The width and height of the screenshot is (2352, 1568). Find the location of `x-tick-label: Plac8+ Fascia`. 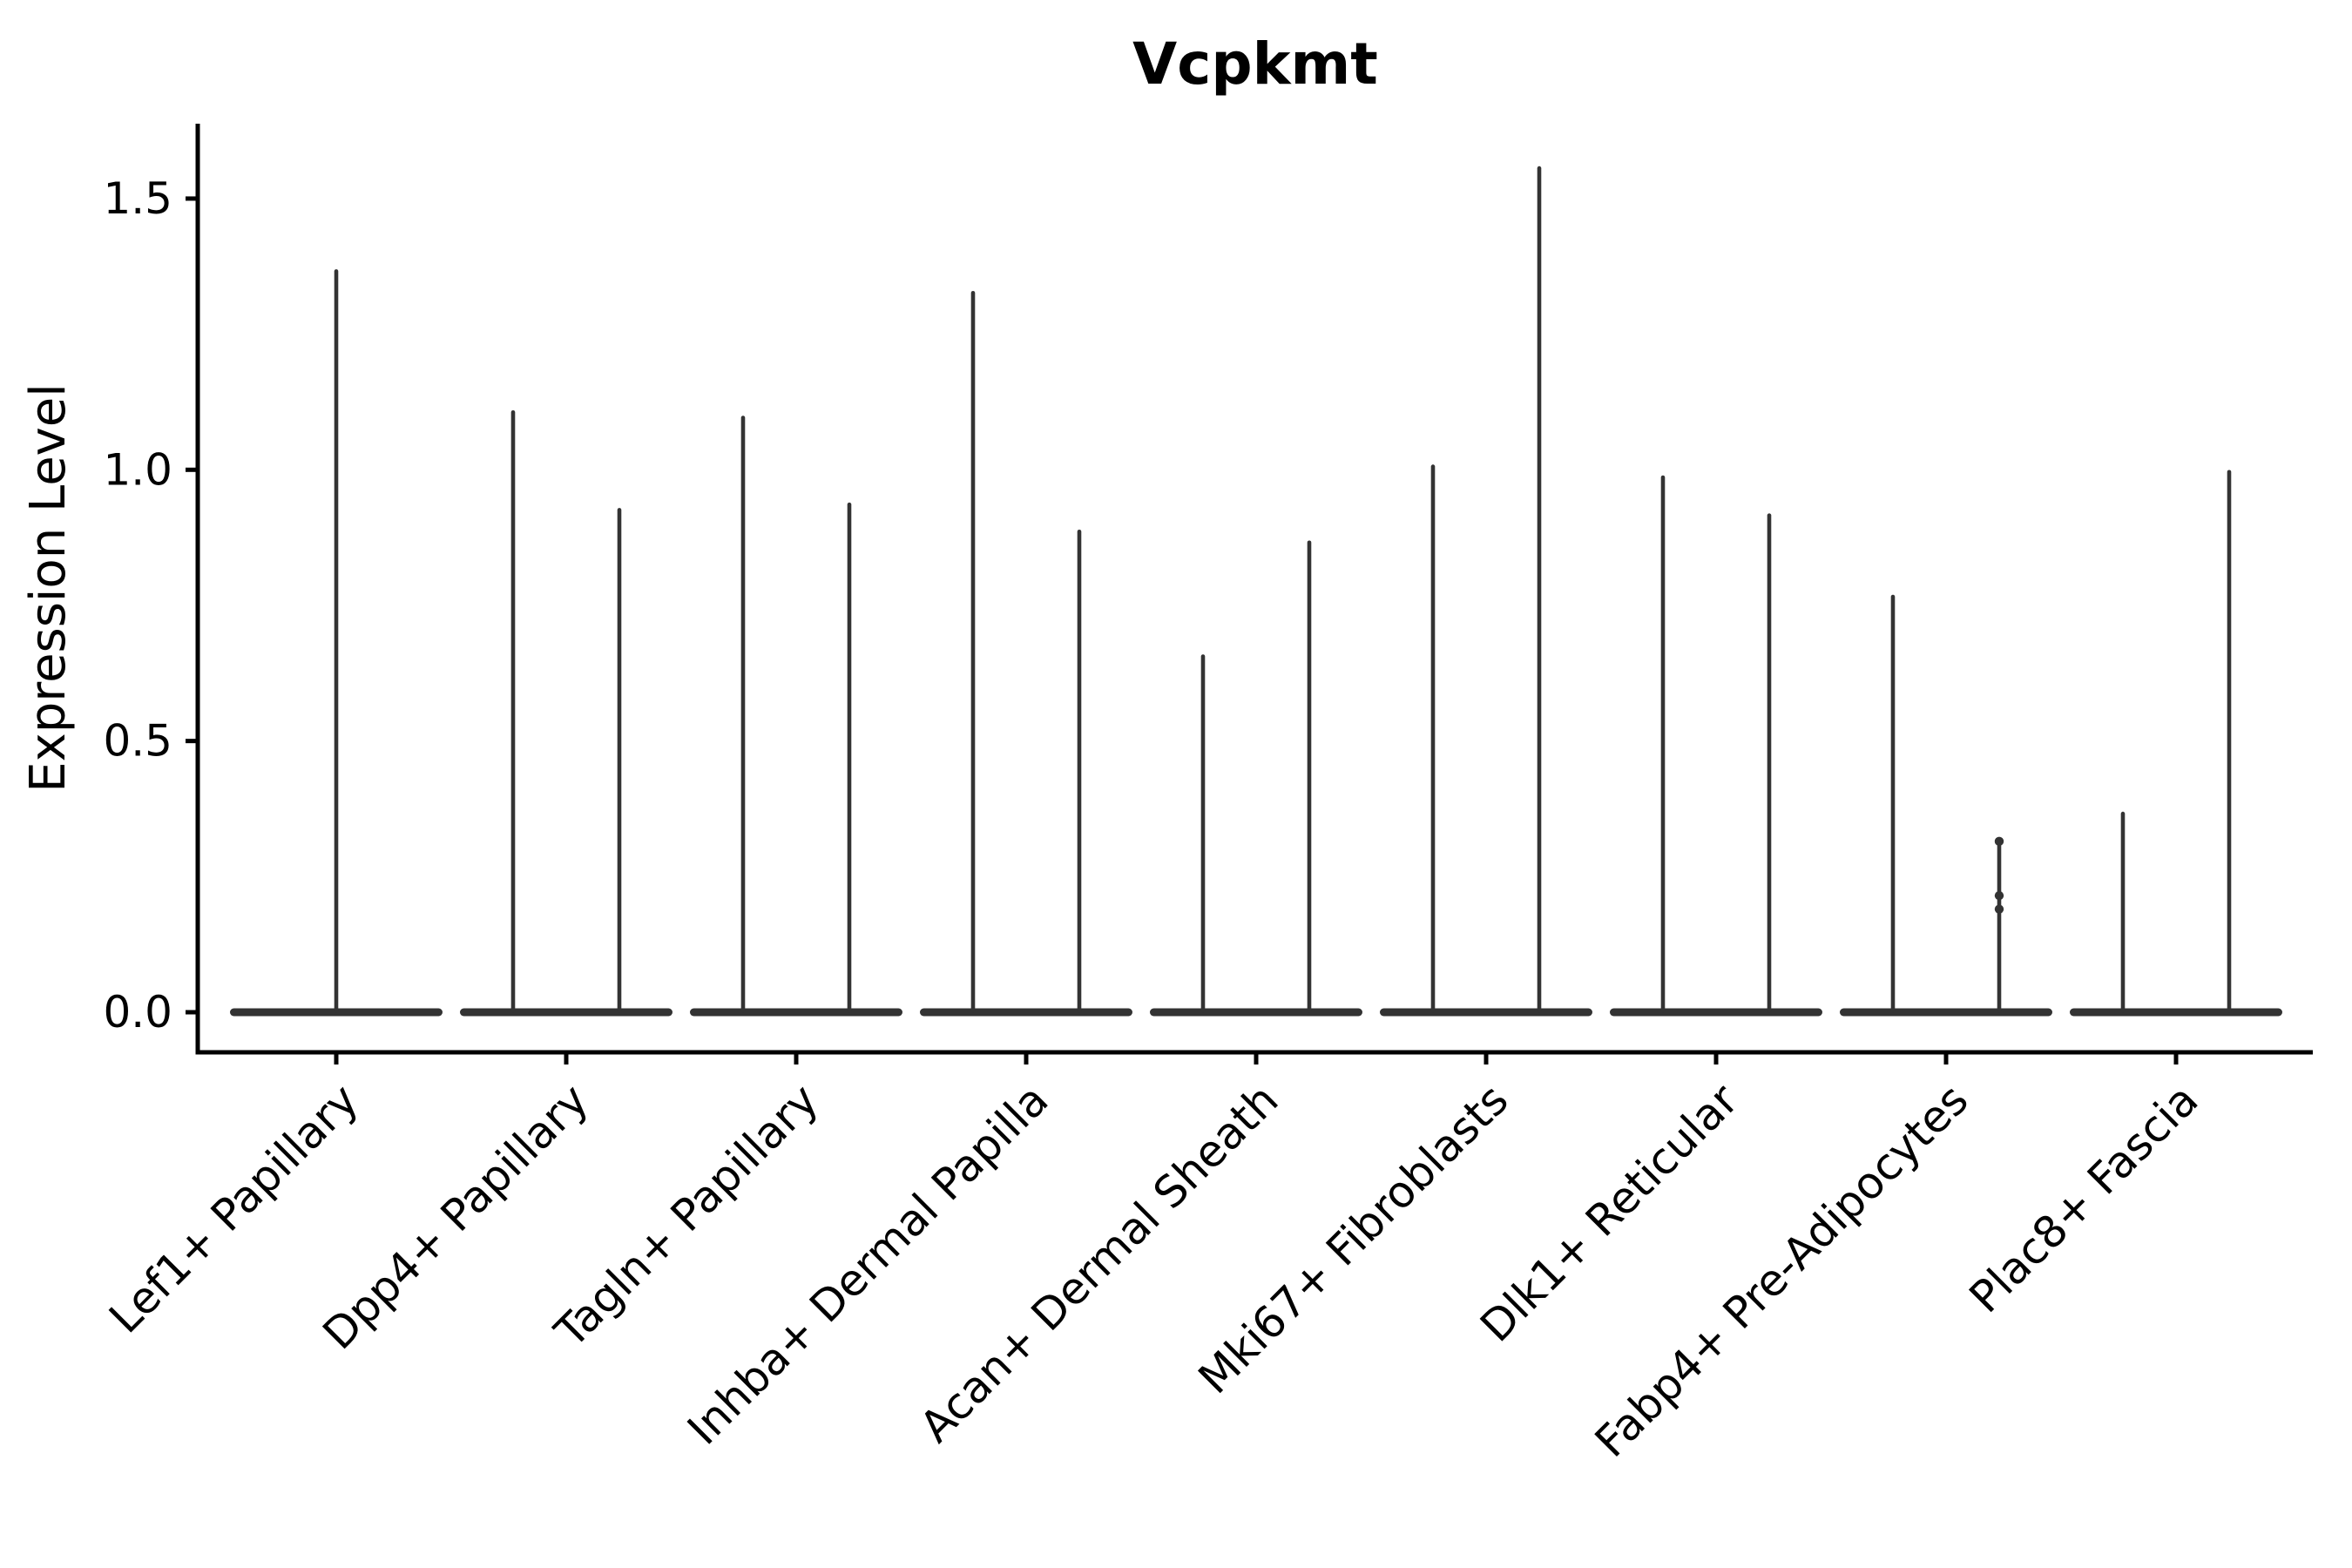

x-tick-label: Plac8+ Fascia is located at coordinates (2084, 1198).